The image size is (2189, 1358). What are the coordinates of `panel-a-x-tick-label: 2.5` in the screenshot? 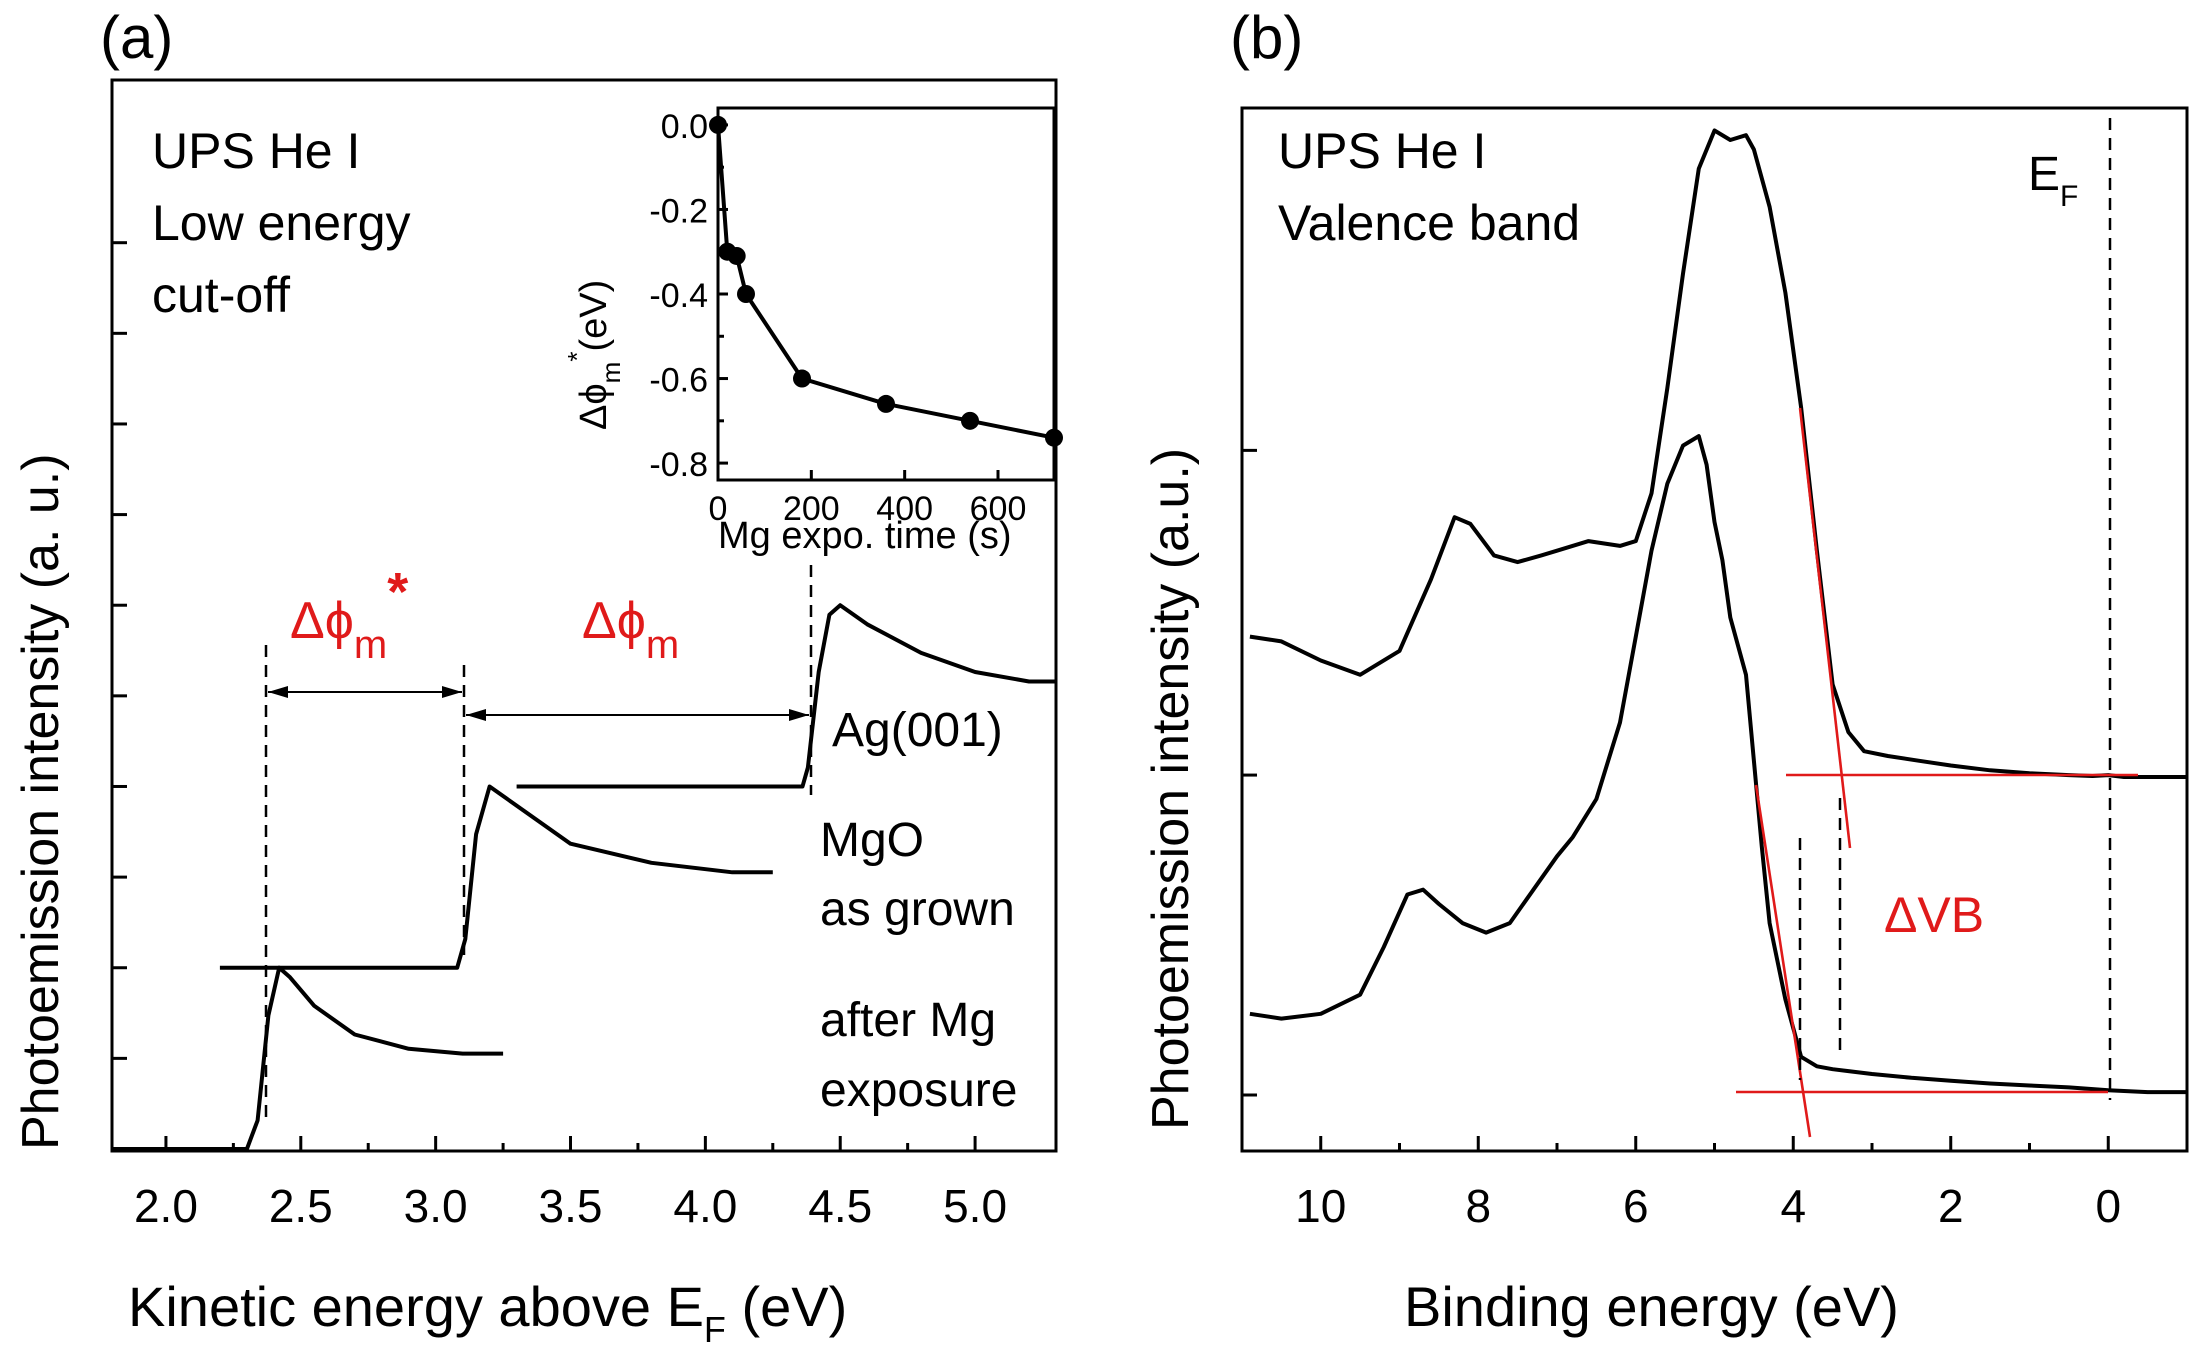 It's located at (301, 1206).